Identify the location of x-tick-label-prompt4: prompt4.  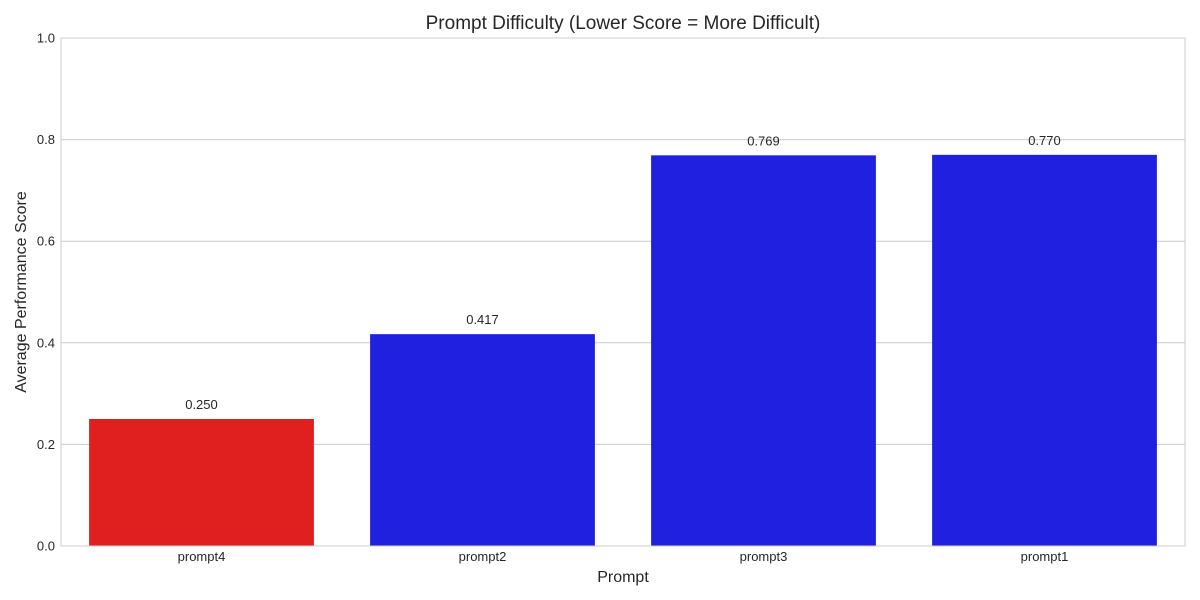
(202, 556).